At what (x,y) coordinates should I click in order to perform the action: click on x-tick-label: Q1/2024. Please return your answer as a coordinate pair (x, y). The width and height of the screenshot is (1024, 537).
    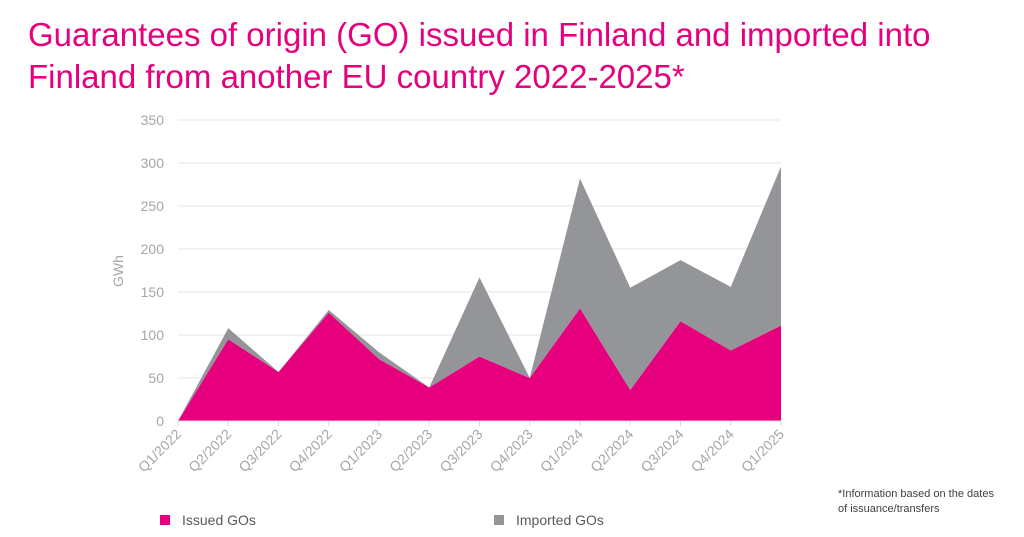
    Looking at the image, I should click on (561, 450).